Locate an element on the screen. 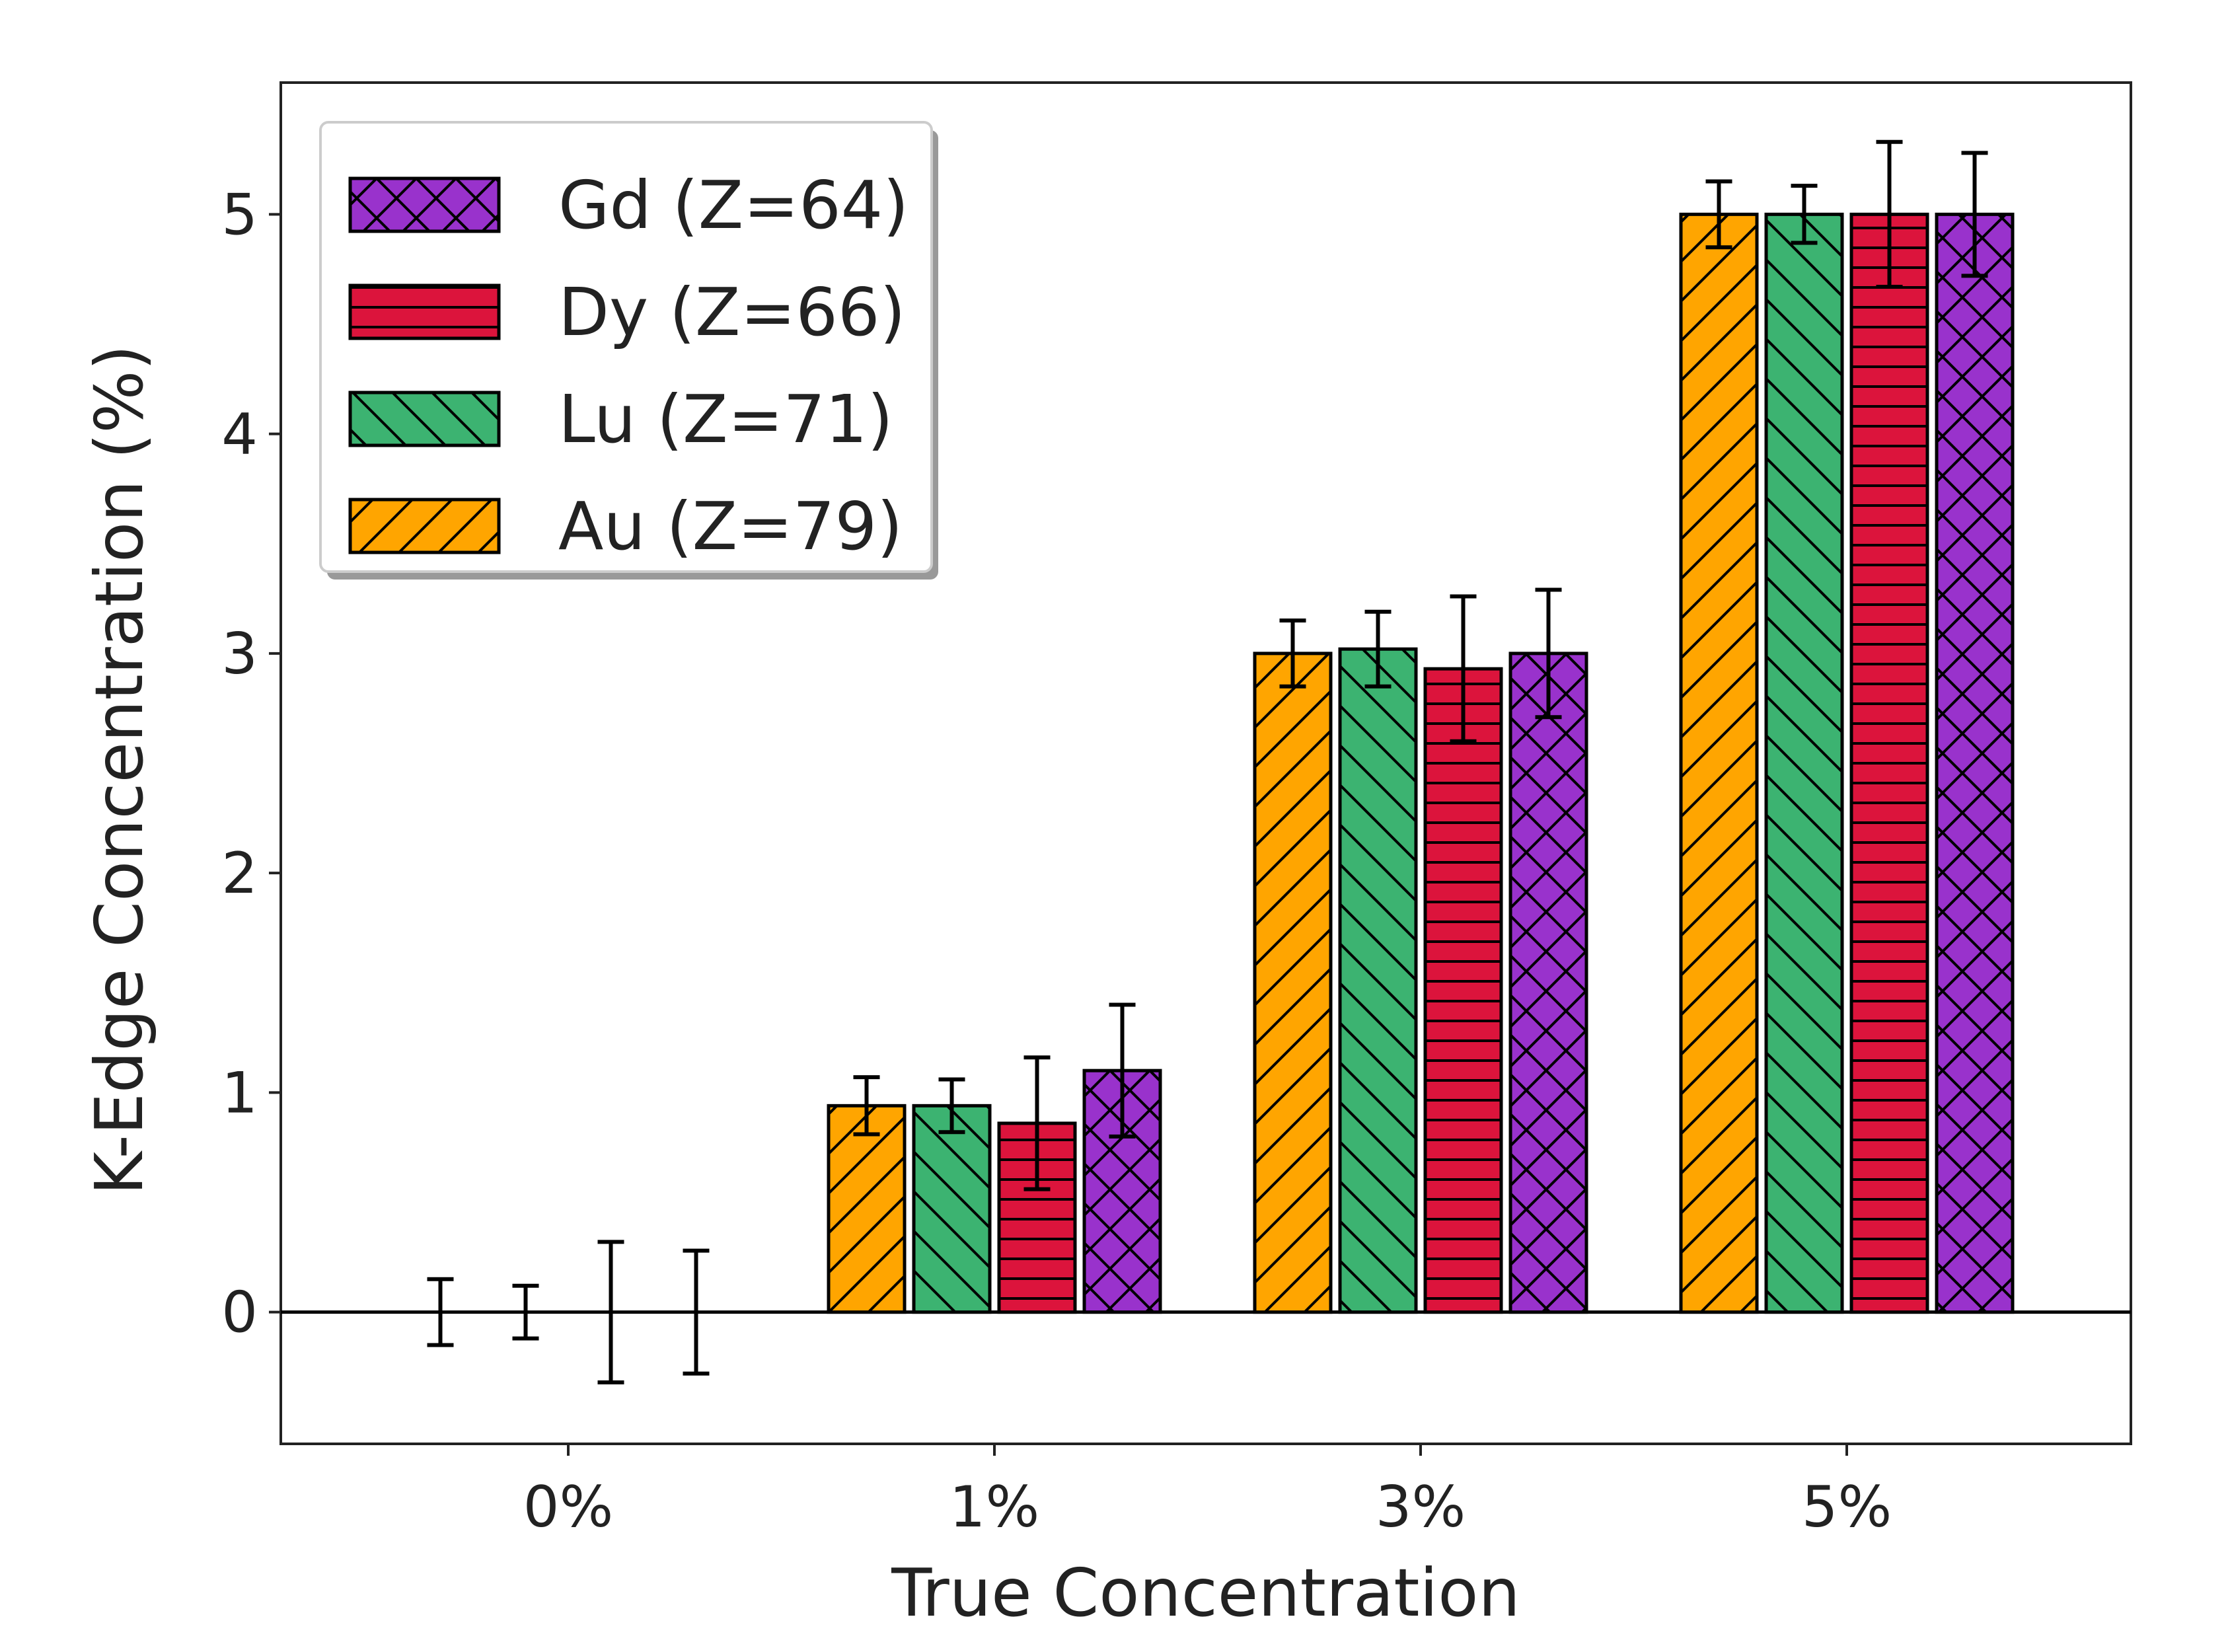 The image size is (2230, 1652). y-tick-label: 2 is located at coordinates (240, 874).